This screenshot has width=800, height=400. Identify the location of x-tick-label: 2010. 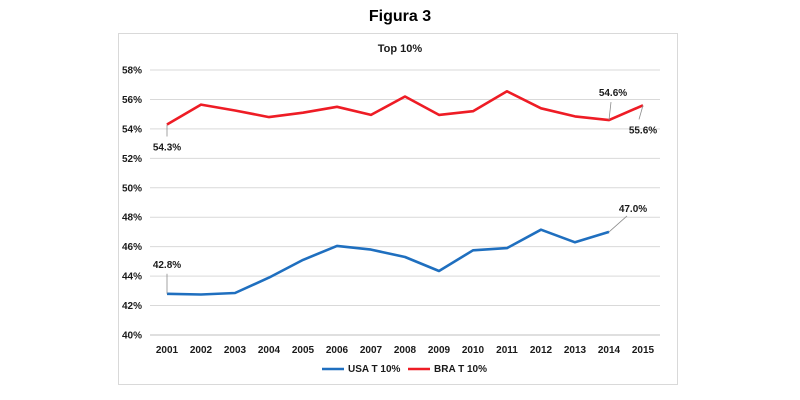
(473, 350).